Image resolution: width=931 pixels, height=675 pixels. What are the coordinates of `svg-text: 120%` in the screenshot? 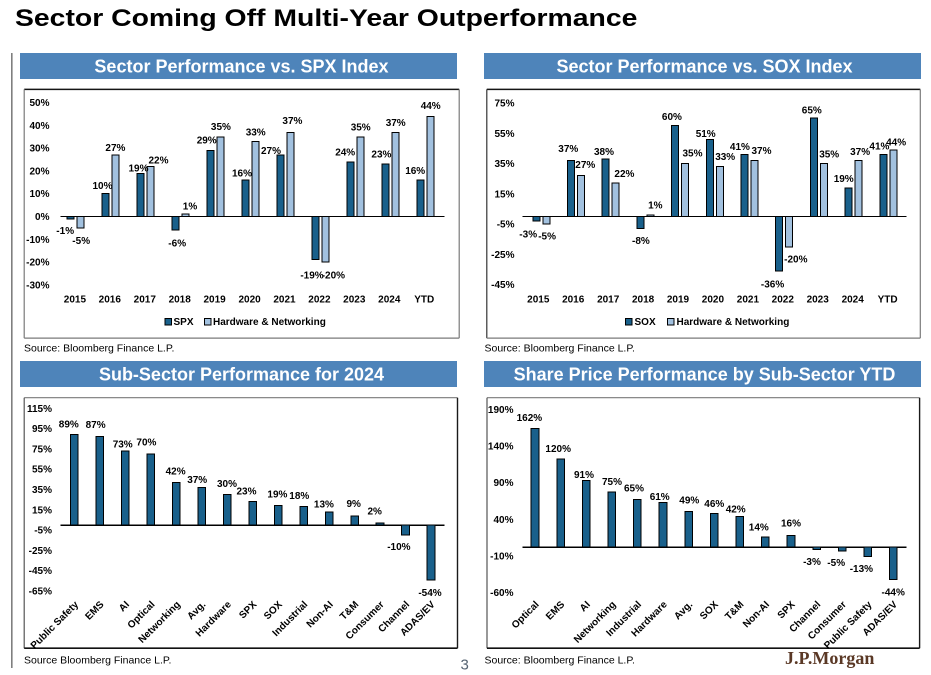 It's located at (558, 449).